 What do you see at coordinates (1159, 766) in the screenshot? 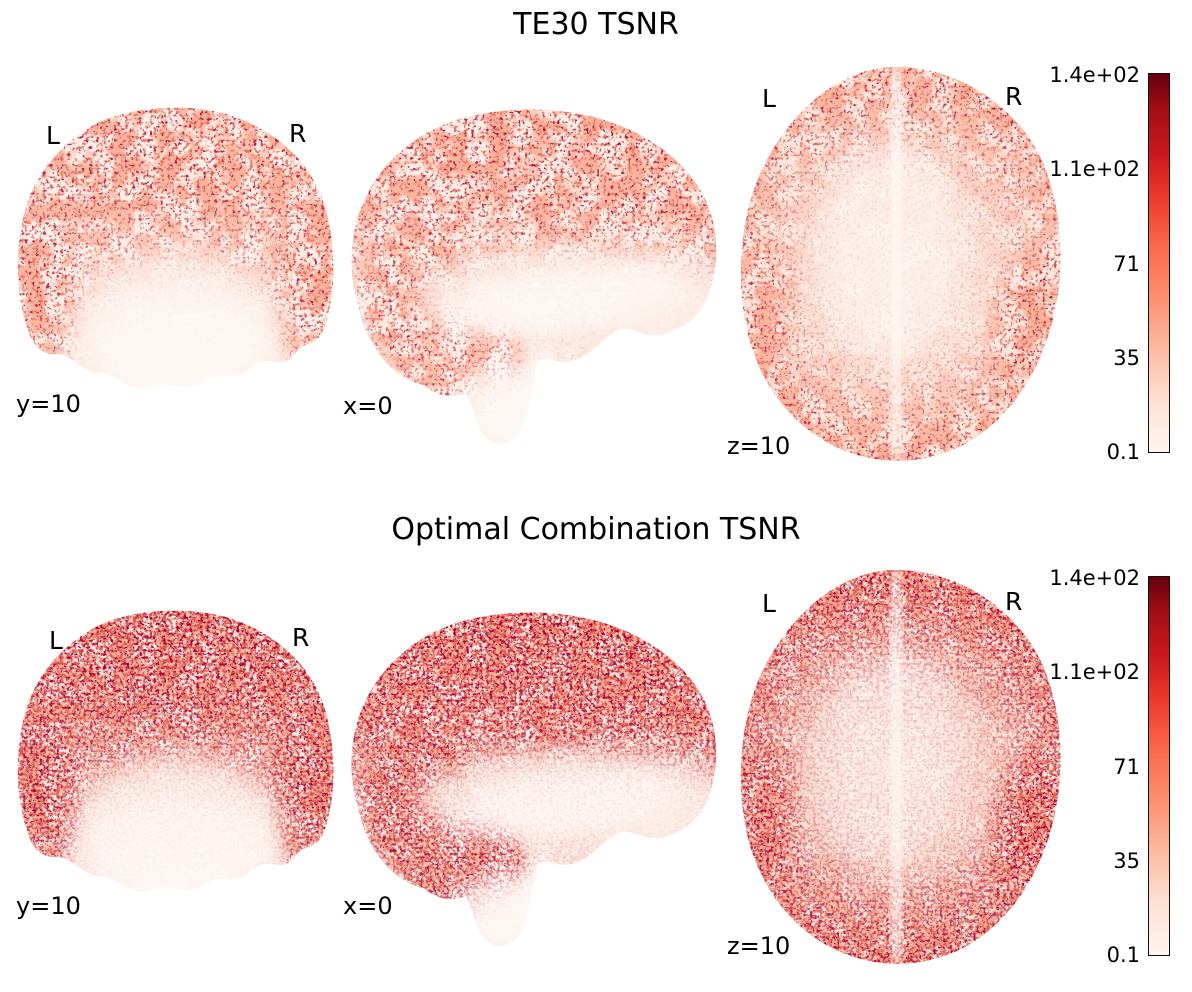
I see `colorbar-optcom` at bounding box center [1159, 766].